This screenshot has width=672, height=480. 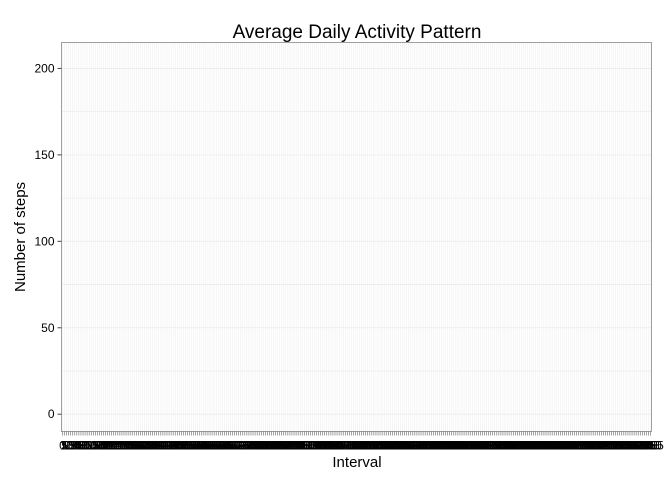 I want to click on x-tick-label: 410, so click(x=165, y=446).